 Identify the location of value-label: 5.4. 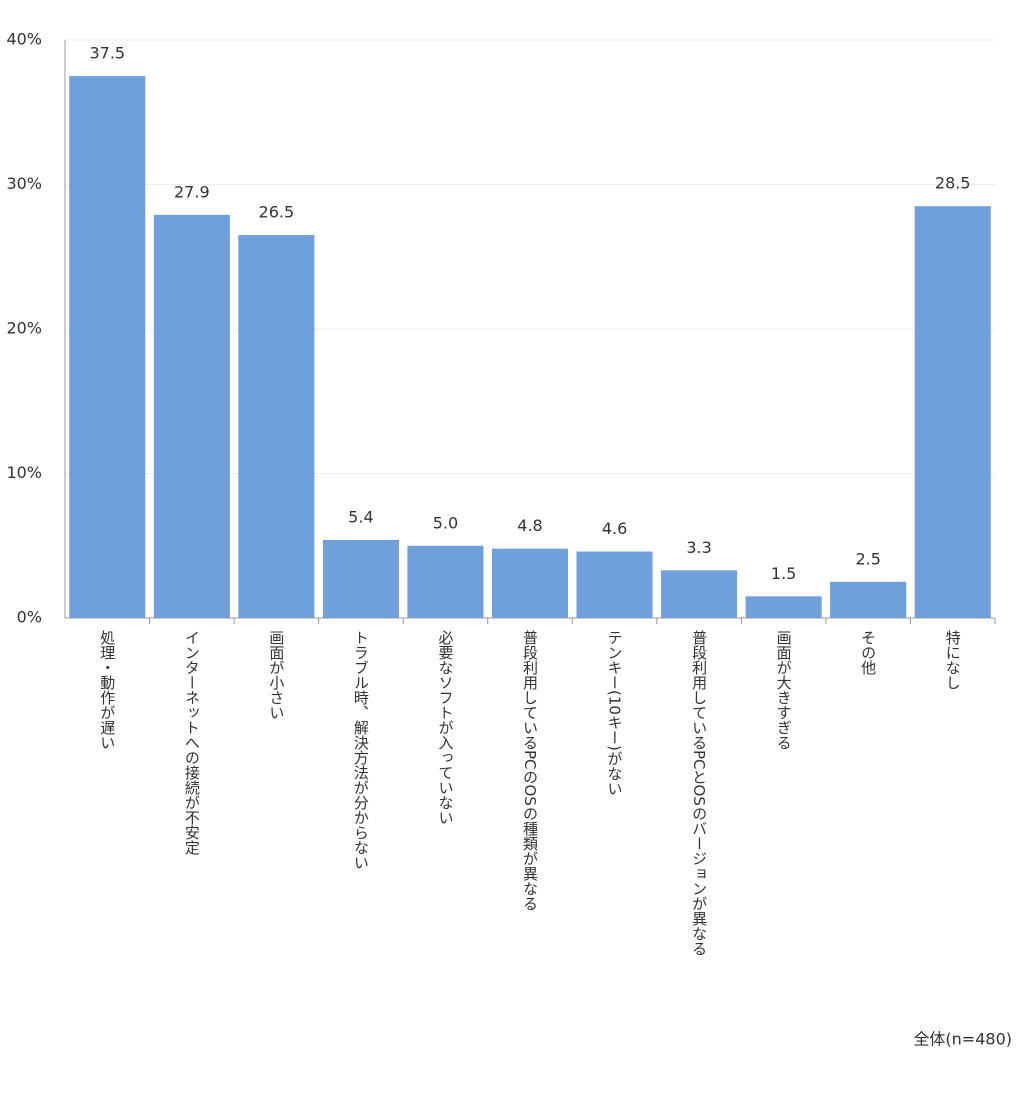
(360, 516).